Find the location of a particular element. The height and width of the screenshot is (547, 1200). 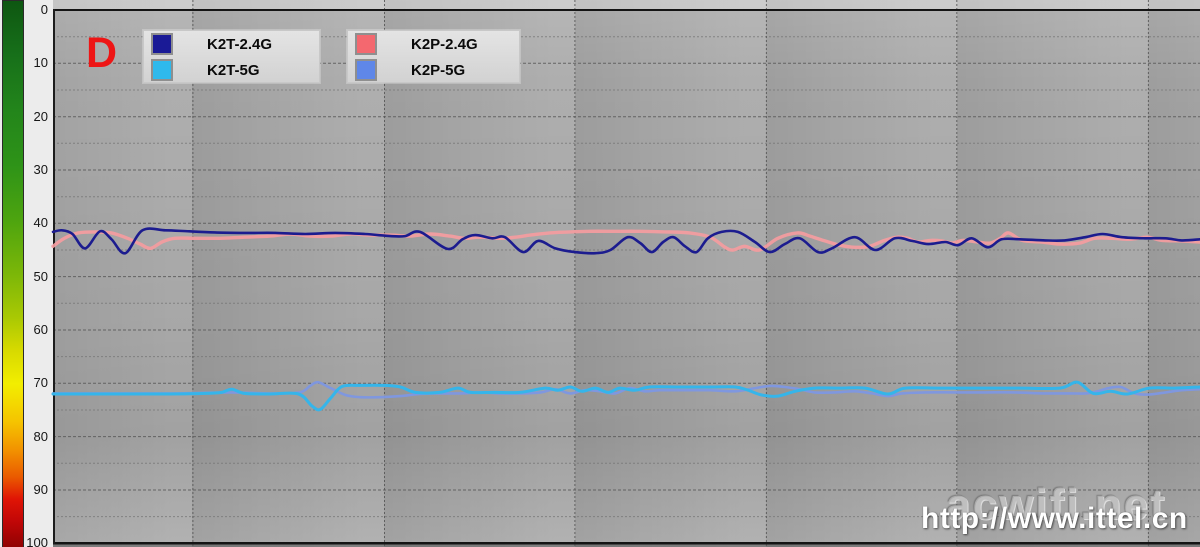

y-axis-tick: 0 is located at coordinates (44, 9).